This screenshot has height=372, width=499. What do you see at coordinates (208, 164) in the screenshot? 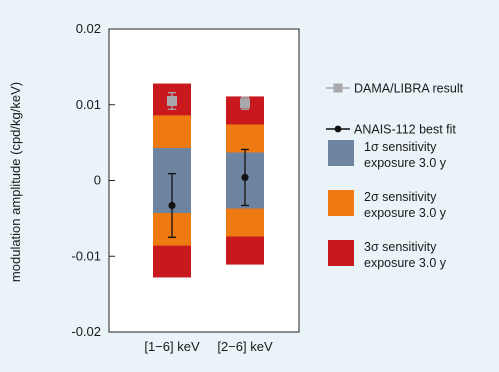
I see `points-layer` at bounding box center [208, 164].